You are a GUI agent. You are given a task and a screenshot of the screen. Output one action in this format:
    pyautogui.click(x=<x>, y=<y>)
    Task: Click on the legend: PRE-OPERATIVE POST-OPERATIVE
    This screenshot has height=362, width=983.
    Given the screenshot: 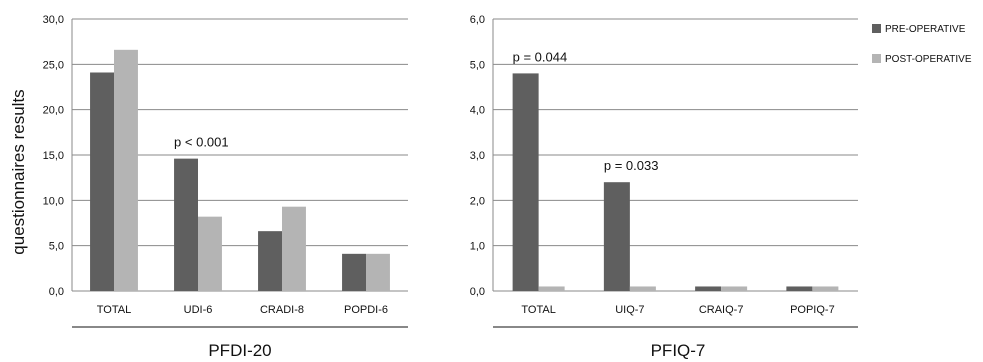 What is the action you would take?
    pyautogui.click(x=922, y=44)
    